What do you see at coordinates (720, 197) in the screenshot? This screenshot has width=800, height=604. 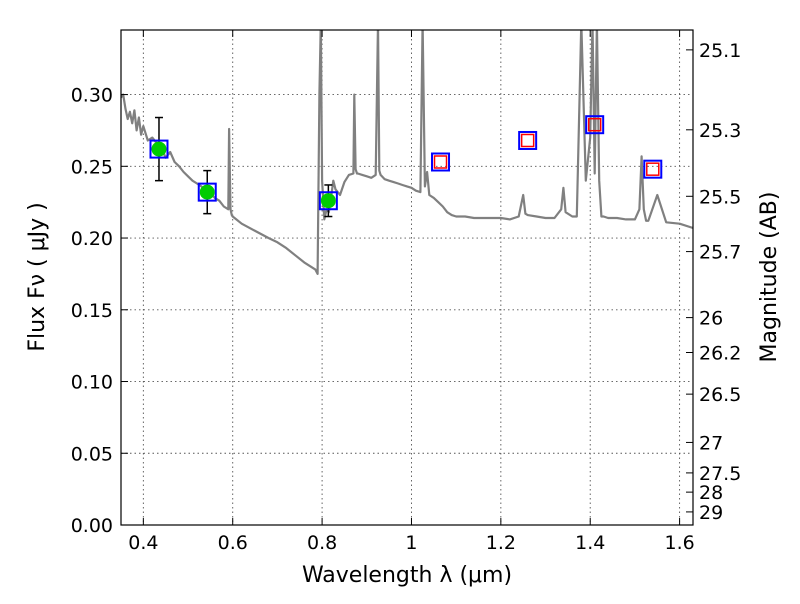 I see `right-tick-label: 25.5` at bounding box center [720, 197].